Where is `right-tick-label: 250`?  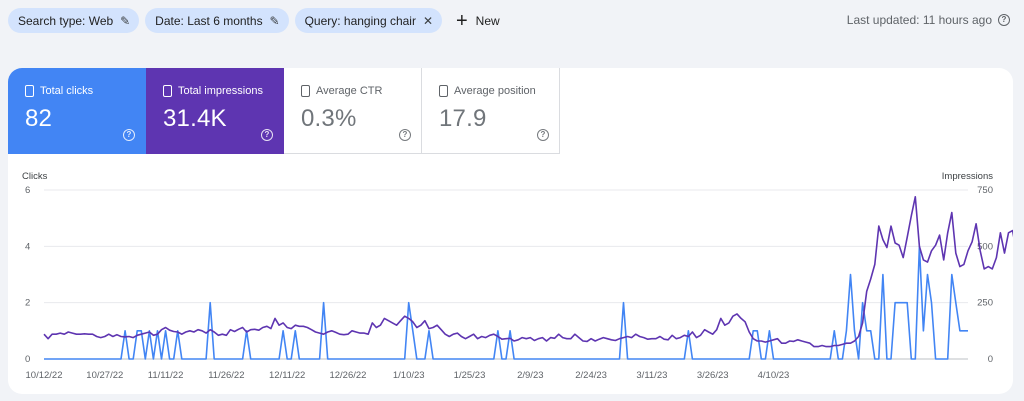 right-tick-label: 250 is located at coordinates (985, 303).